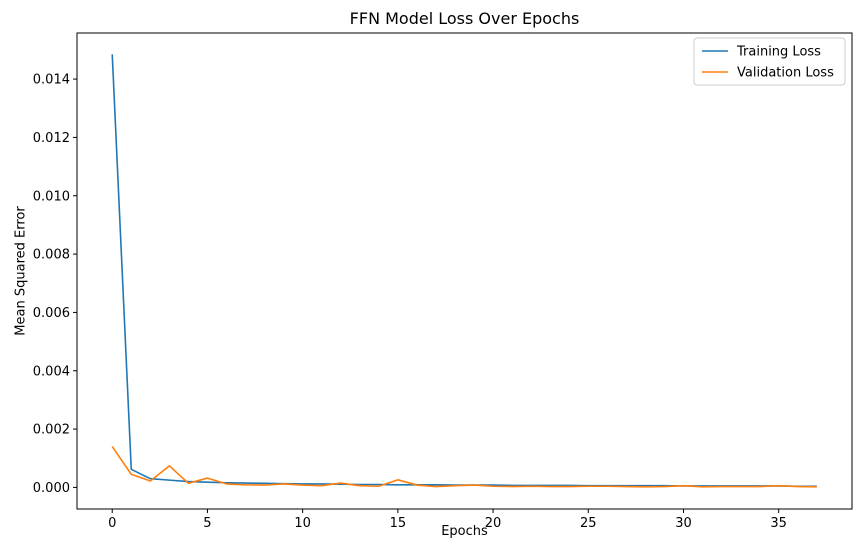  What do you see at coordinates (51, 138) in the screenshot?
I see `y-tick-label: 0.012` at bounding box center [51, 138].